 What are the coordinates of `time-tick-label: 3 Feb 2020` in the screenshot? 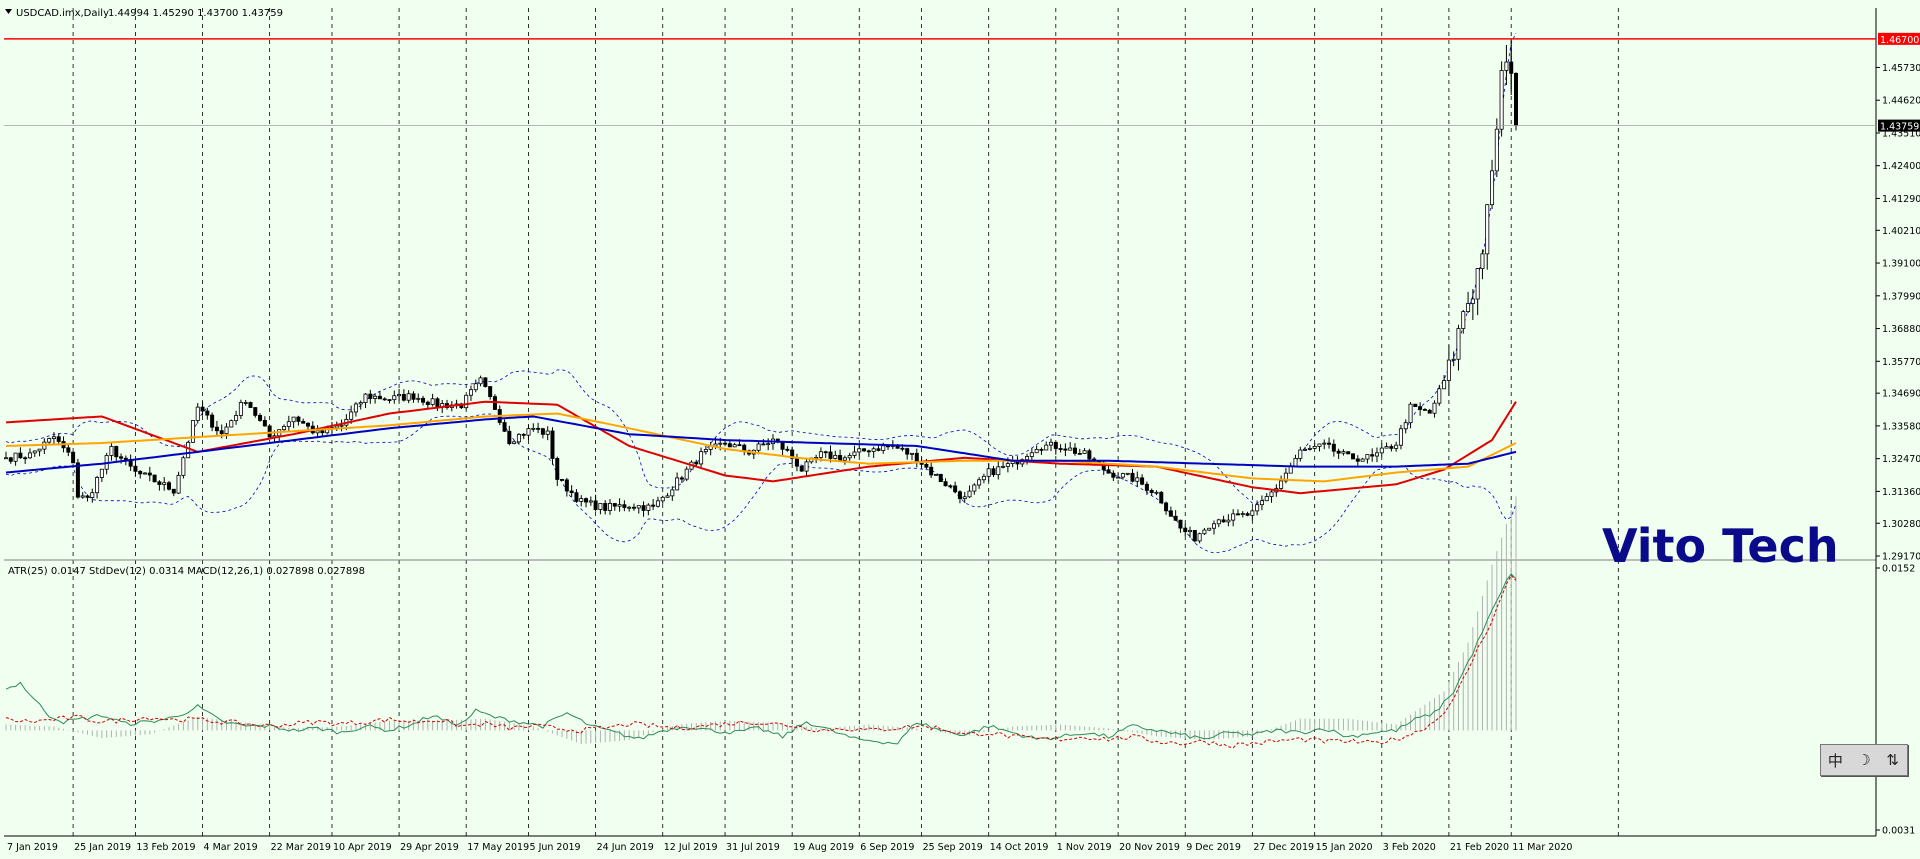 It's located at (1409, 847).